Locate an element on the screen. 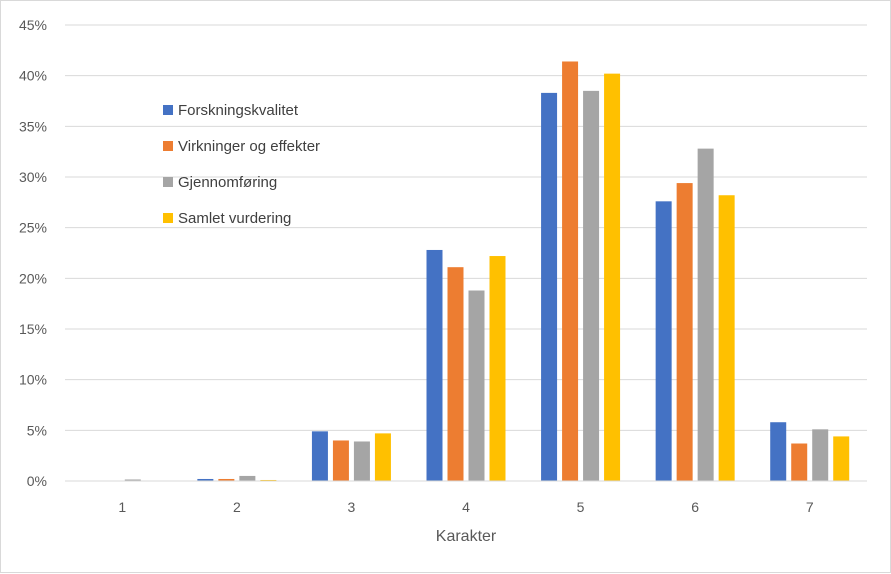 The width and height of the screenshot is (891, 574). legend-label: Forskningskvalitet is located at coordinates (238, 110).